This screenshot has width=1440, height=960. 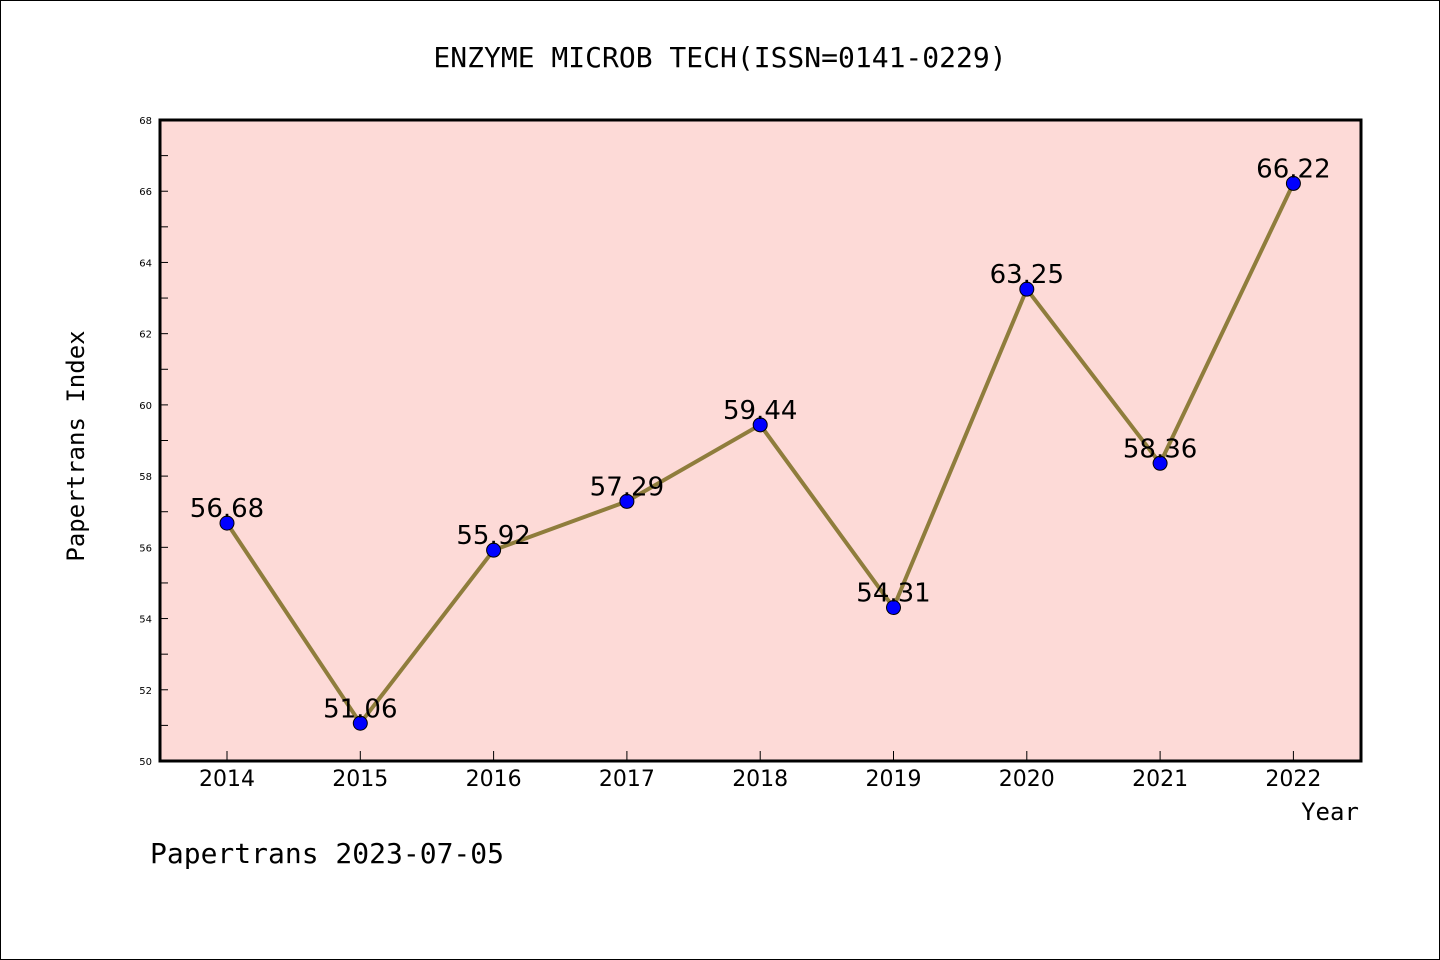 What do you see at coordinates (1027, 275) in the screenshot?
I see `data-label: 63.25` at bounding box center [1027, 275].